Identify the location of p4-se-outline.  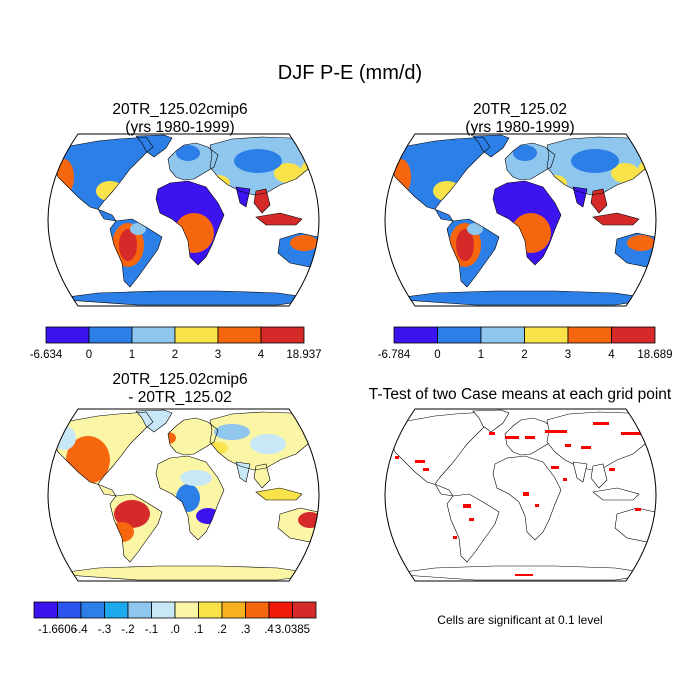
(599, 476).